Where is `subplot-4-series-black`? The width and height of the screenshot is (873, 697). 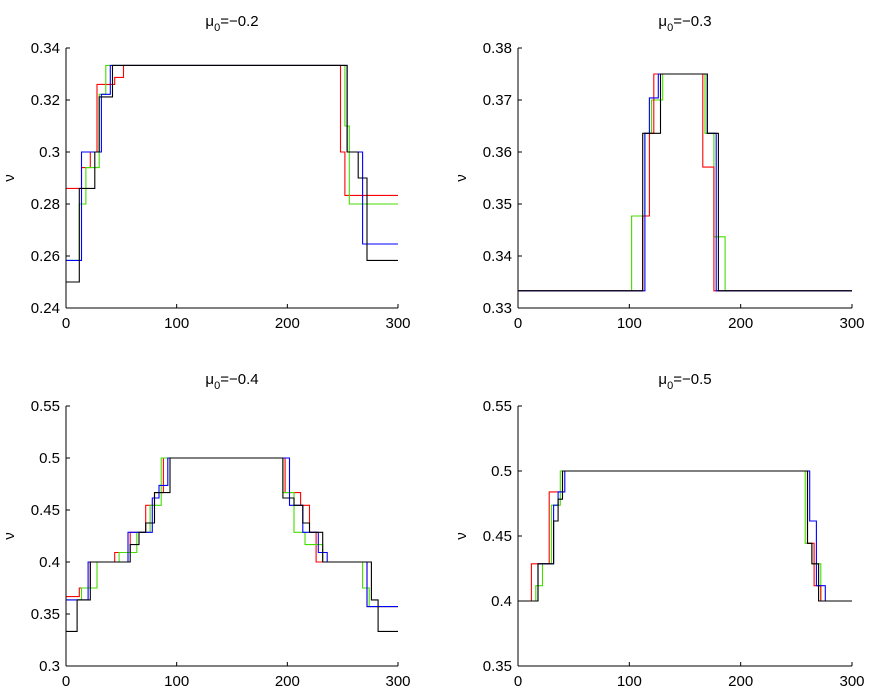 subplot-4-series-black is located at coordinates (685, 536).